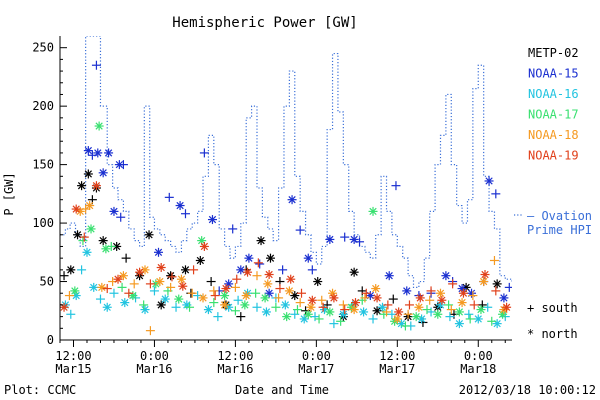 The width and height of the screenshot is (600, 400). Describe the element at coordinates (552, 308) in the screenshot. I see `legend-symbol-south: + south` at that location.